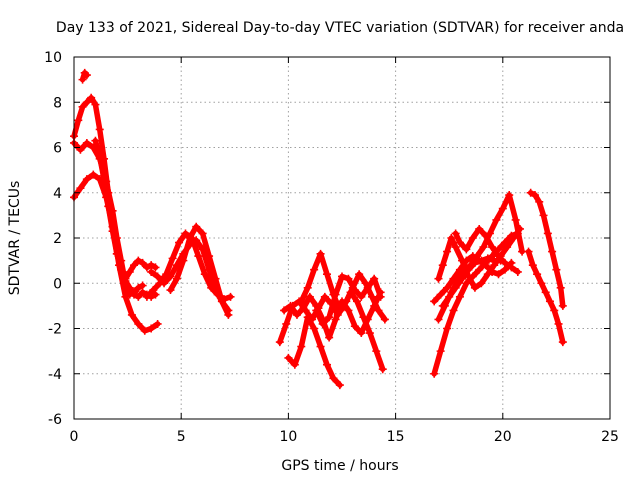 This screenshot has width=640, height=480. What do you see at coordinates (57, 239) in the screenshot?
I see `y-tick-label: 2` at bounding box center [57, 239].